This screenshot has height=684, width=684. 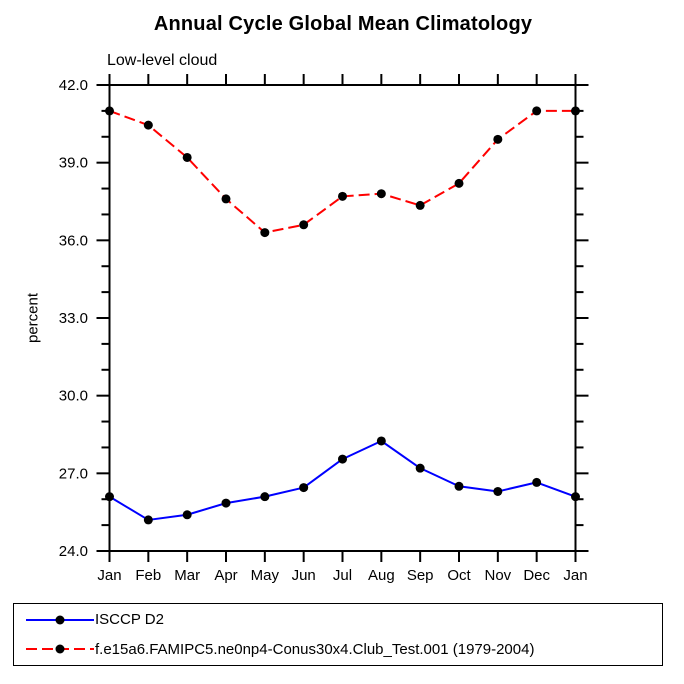 What do you see at coordinates (342, 480) in the screenshot?
I see `series-line-isccp-d2` at bounding box center [342, 480].